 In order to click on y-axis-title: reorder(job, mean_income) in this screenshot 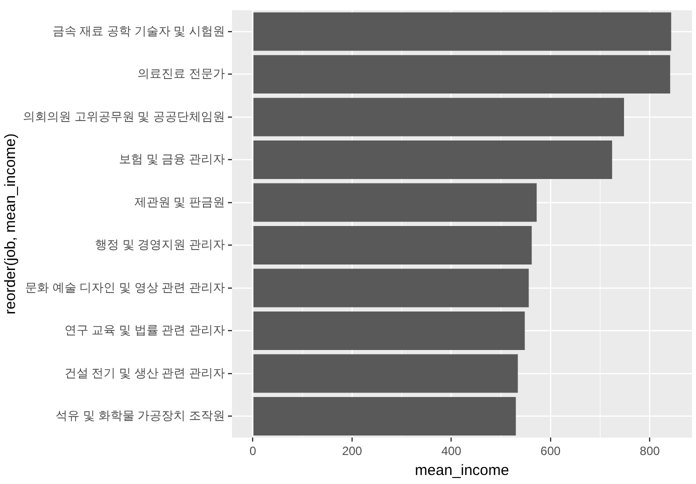, I will do `click(11, 223)`.